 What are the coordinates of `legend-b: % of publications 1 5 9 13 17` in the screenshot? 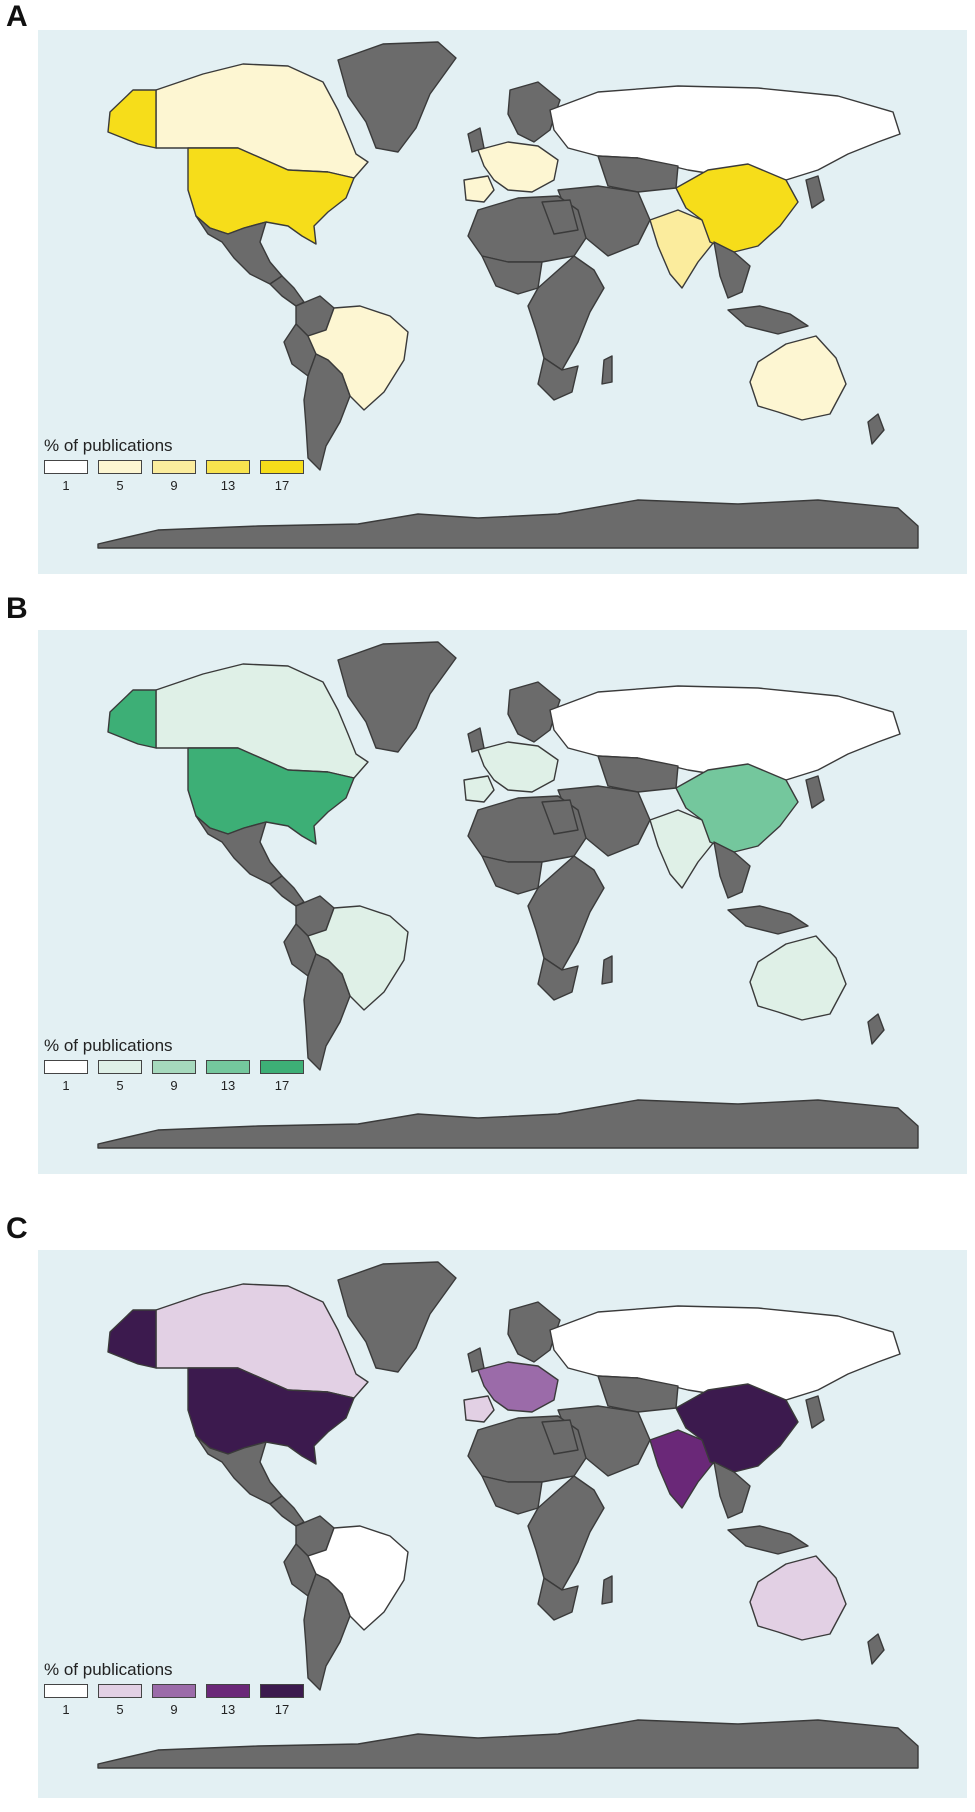 It's located at (174, 1064).